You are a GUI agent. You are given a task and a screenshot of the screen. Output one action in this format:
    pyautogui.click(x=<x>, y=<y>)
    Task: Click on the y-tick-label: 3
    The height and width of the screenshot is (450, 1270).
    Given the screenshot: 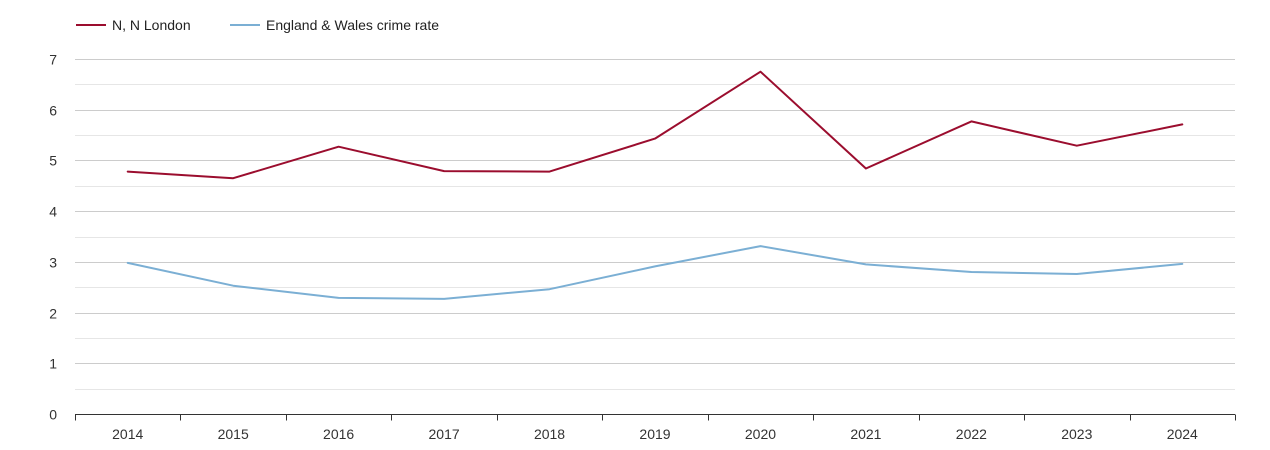 What is the action you would take?
    pyautogui.click(x=53, y=263)
    